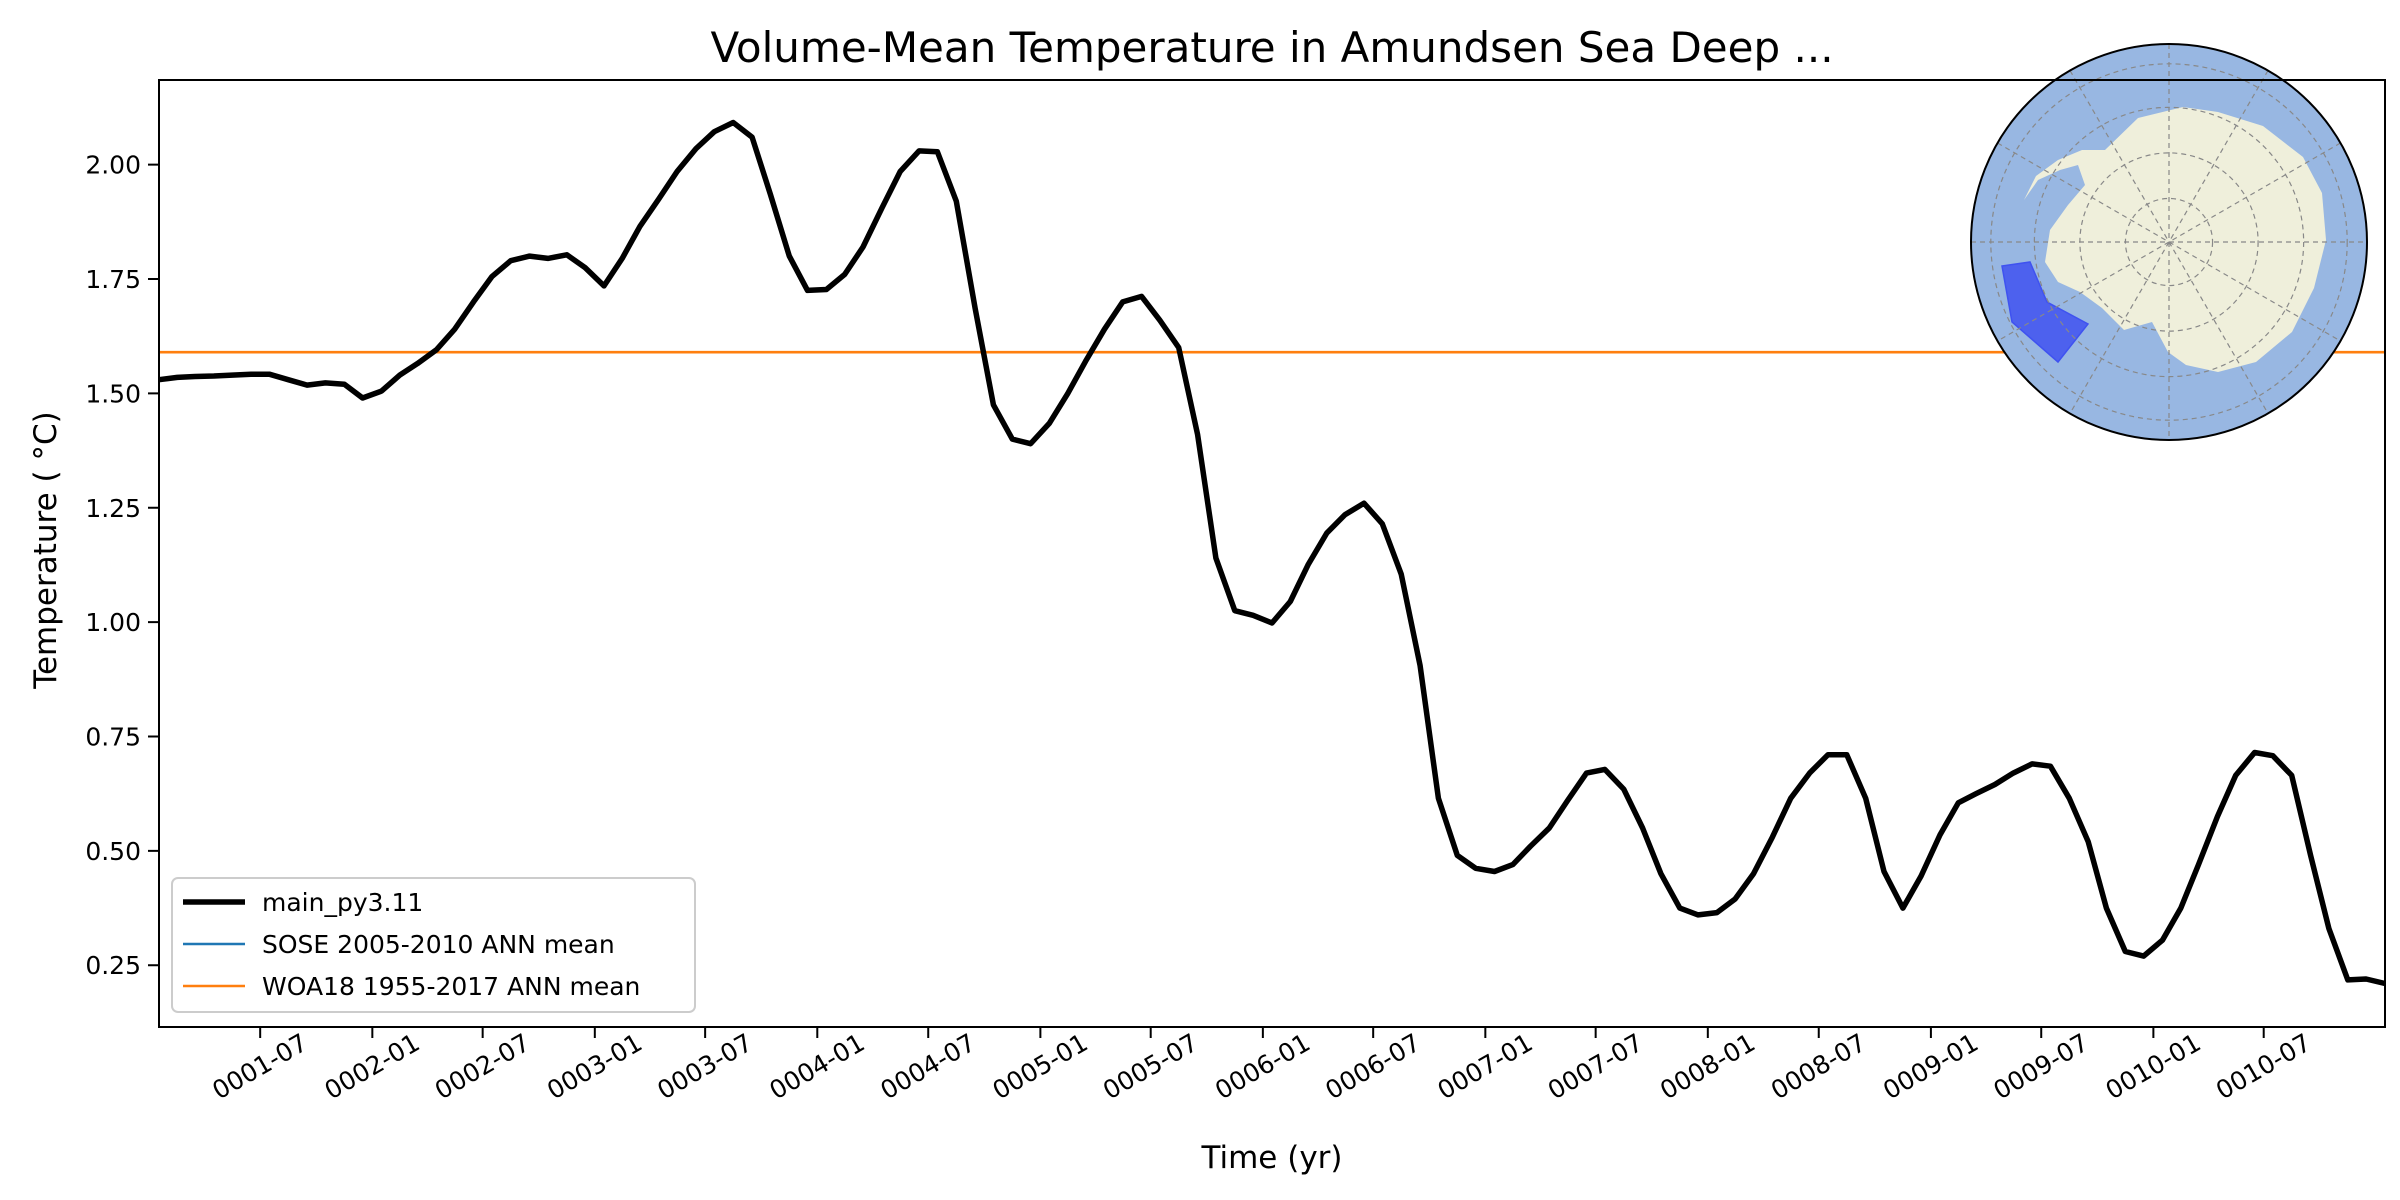  I want to click on inset-map, so click(2169, 242).